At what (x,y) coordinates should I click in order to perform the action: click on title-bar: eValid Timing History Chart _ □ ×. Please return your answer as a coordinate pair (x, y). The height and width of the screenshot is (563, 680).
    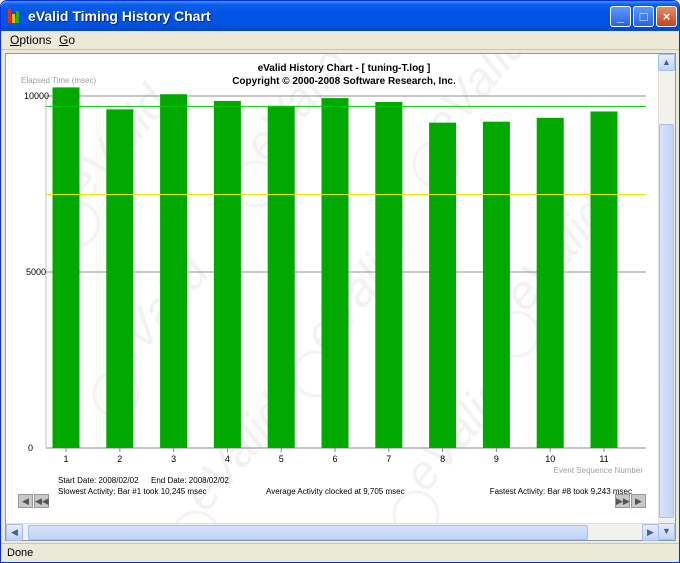
    Looking at the image, I should click on (340, 16).